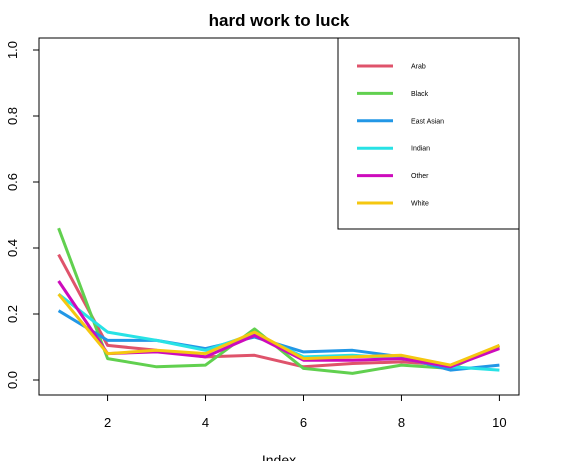 The image size is (577, 461). I want to click on x-tick-label: 8, so click(401, 422).